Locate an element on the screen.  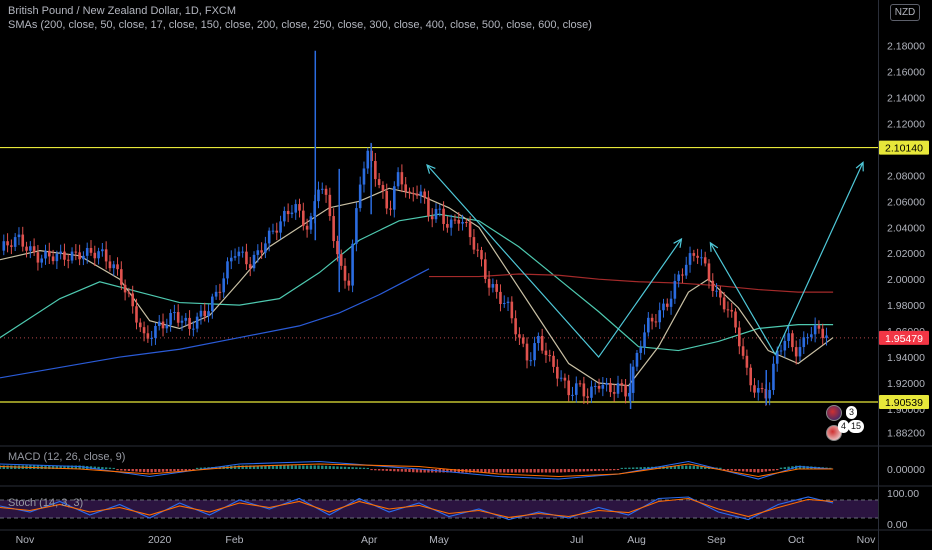
stoch-tick-label: 100.00 is located at coordinates (903, 494).